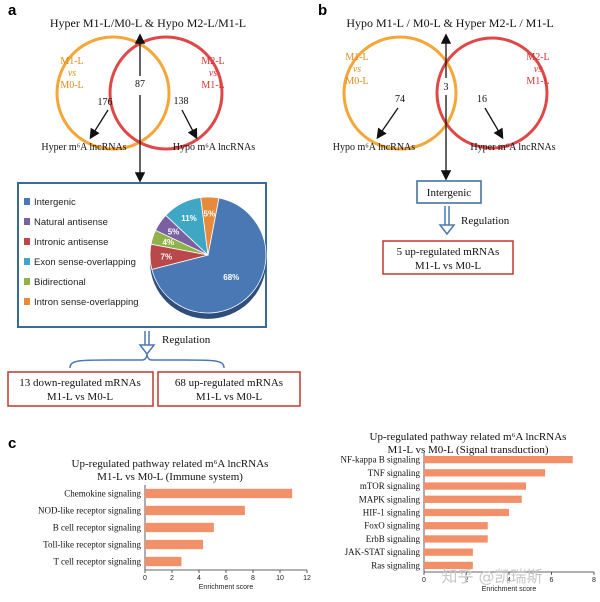 Image resolution: width=600 pixels, height=602 pixels. I want to click on panel-a-left-circle, so click(113, 93).